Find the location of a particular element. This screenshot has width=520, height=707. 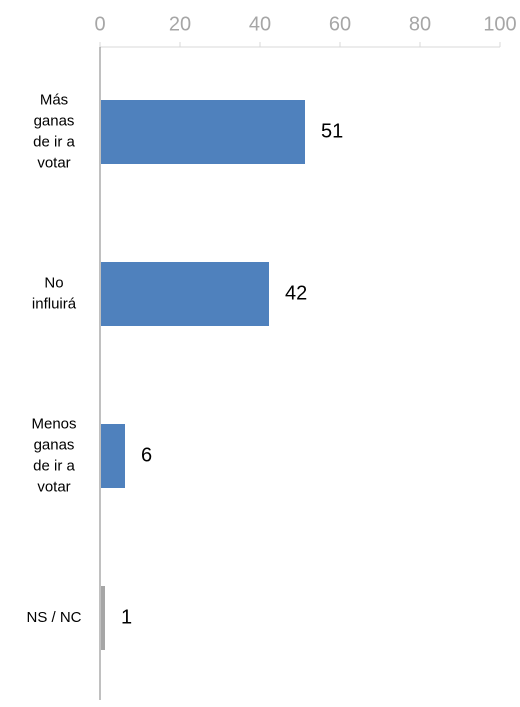

x-tick-label: 0 is located at coordinates (99, 24).